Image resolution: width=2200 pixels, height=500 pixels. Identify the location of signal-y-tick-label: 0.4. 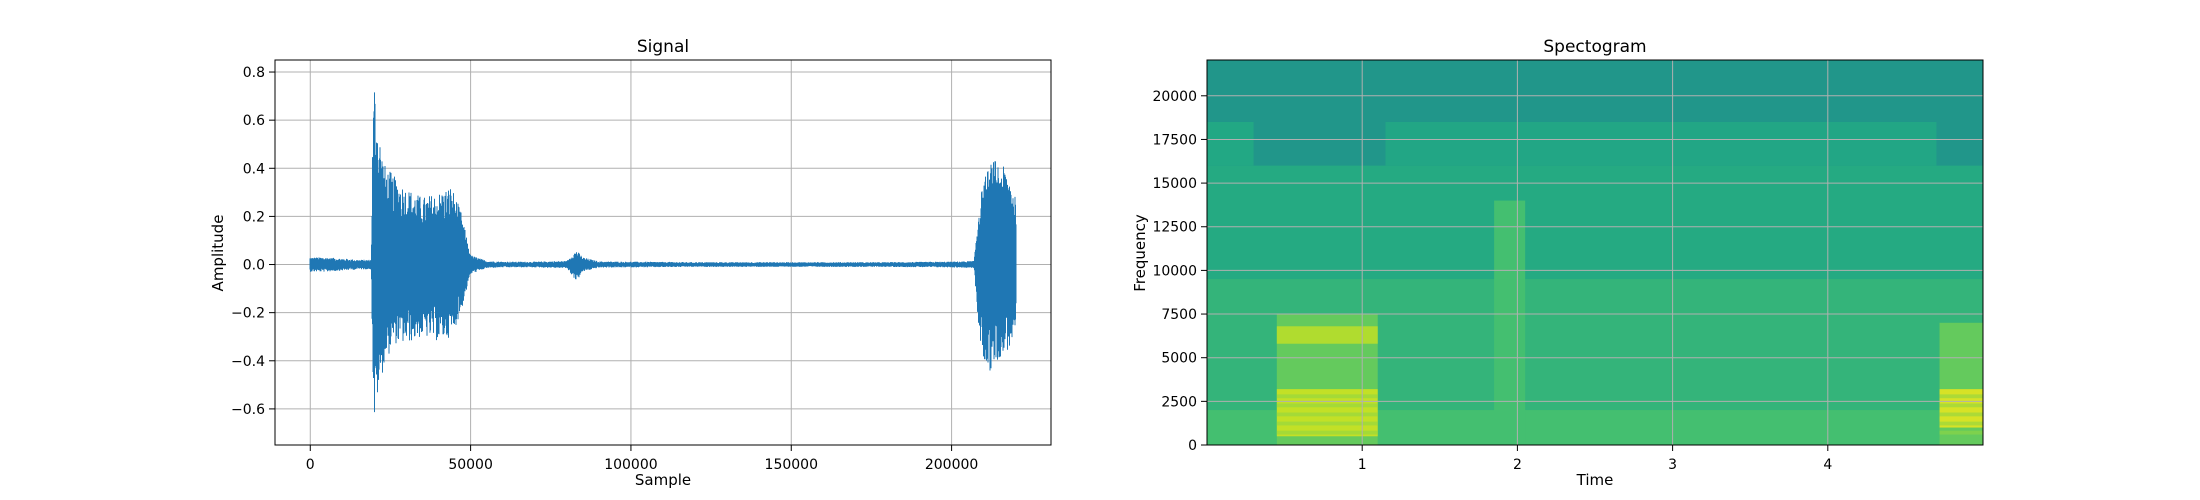
(254, 169).